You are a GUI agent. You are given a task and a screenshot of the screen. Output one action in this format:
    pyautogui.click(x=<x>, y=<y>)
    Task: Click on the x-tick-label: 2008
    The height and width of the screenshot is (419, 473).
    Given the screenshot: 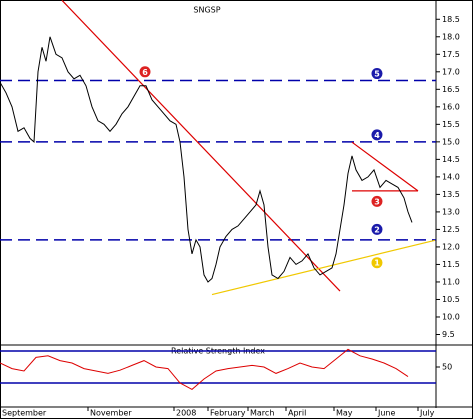 What is the action you would take?
    pyautogui.click(x=186, y=413)
    